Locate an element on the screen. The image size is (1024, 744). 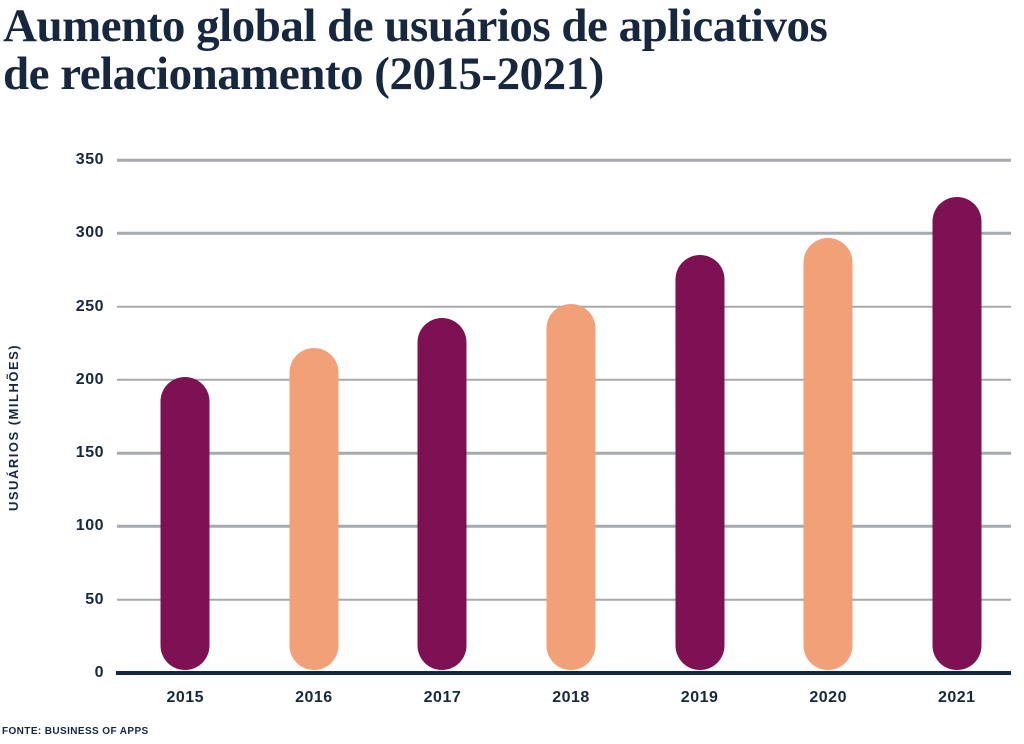
y-tick-label-100: 100 is located at coordinates (89, 526).